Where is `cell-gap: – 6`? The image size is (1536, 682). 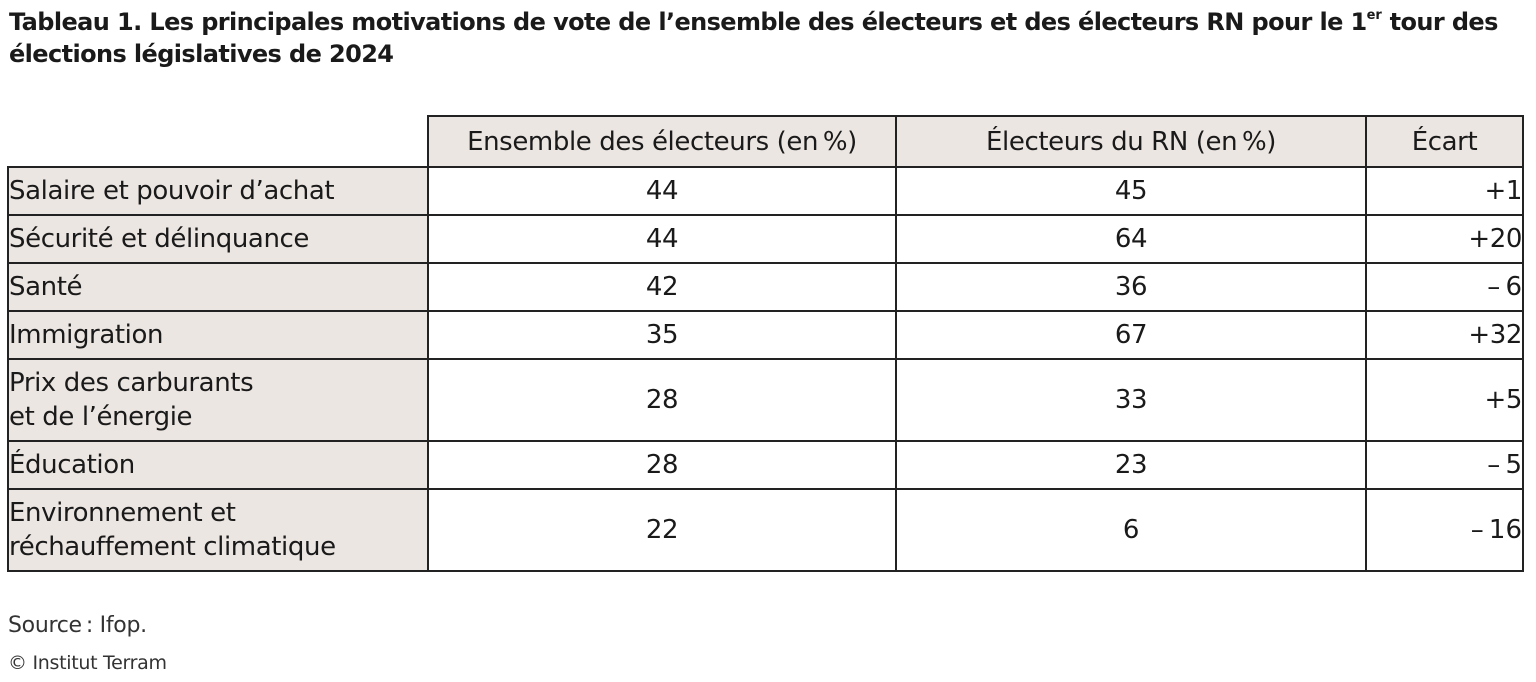 cell-gap: – 6 is located at coordinates (1444, 287).